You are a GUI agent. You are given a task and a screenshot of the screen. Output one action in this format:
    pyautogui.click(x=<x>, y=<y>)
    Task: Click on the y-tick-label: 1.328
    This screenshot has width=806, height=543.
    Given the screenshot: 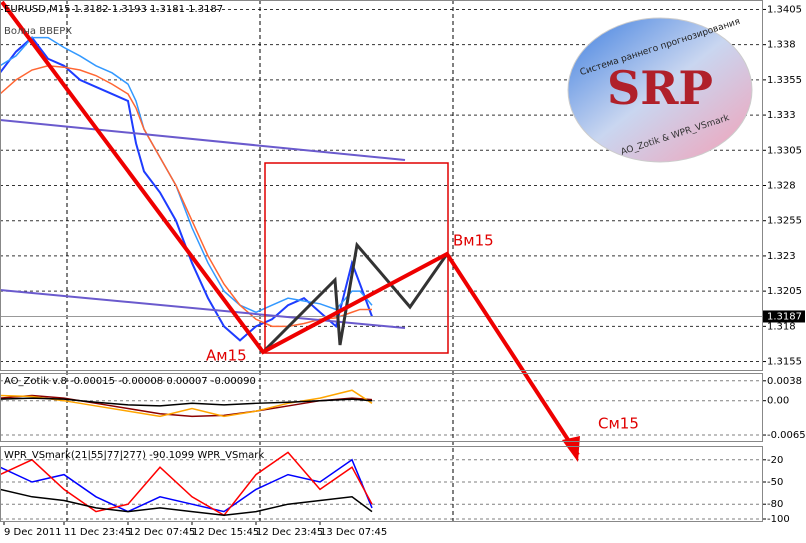 What is the action you would take?
    pyautogui.click(x=781, y=186)
    